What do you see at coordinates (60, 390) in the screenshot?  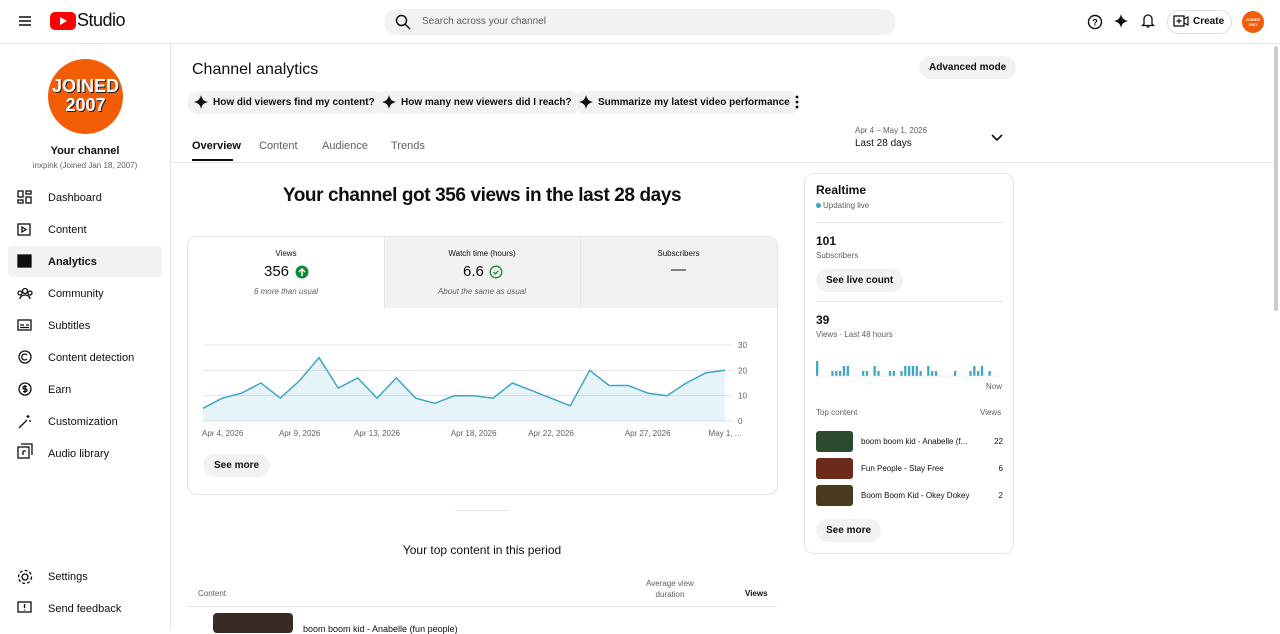 I see `nav-item: Earn` at bounding box center [60, 390].